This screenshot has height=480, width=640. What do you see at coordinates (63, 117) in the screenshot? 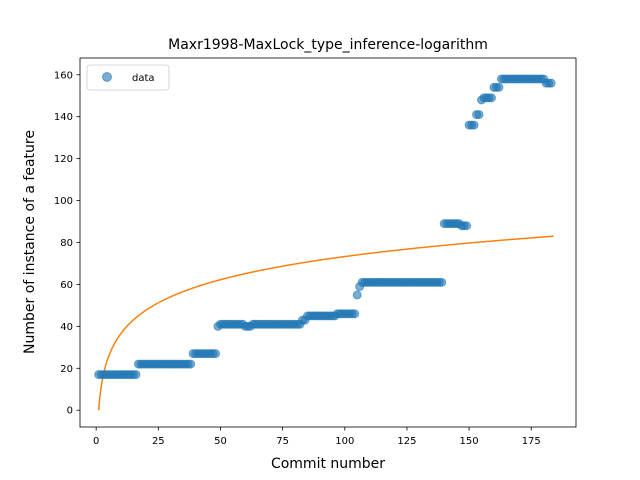
I see `y-tick-label: 140` at bounding box center [63, 117].